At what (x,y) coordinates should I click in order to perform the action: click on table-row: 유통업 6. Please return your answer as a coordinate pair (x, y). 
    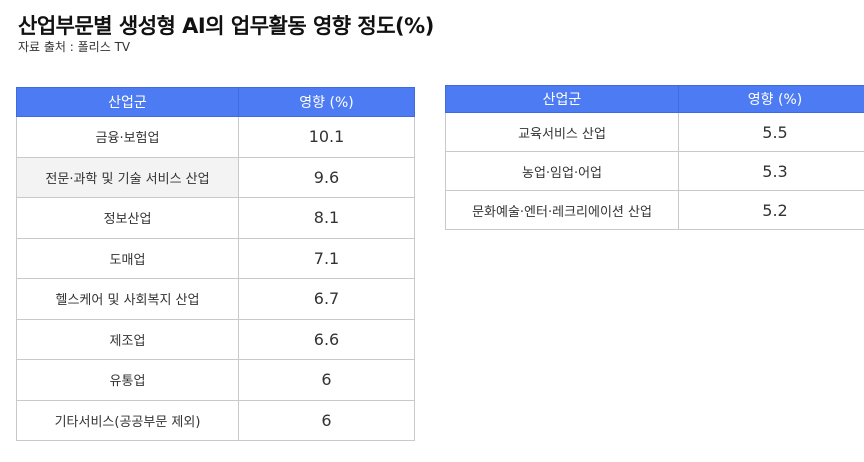
    Looking at the image, I should click on (215, 380).